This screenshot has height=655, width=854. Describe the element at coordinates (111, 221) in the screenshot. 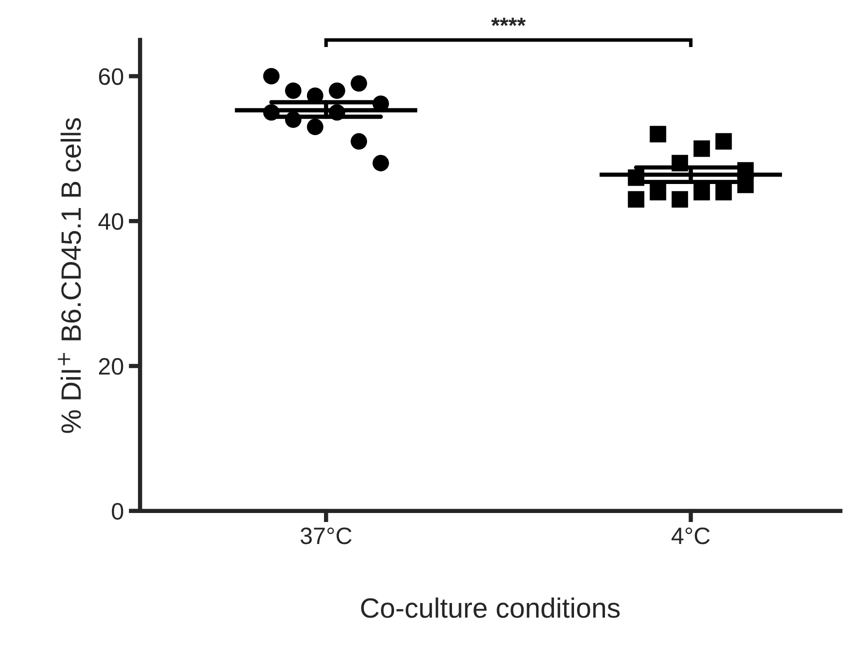

I see `y-tick-label: 40` at that location.